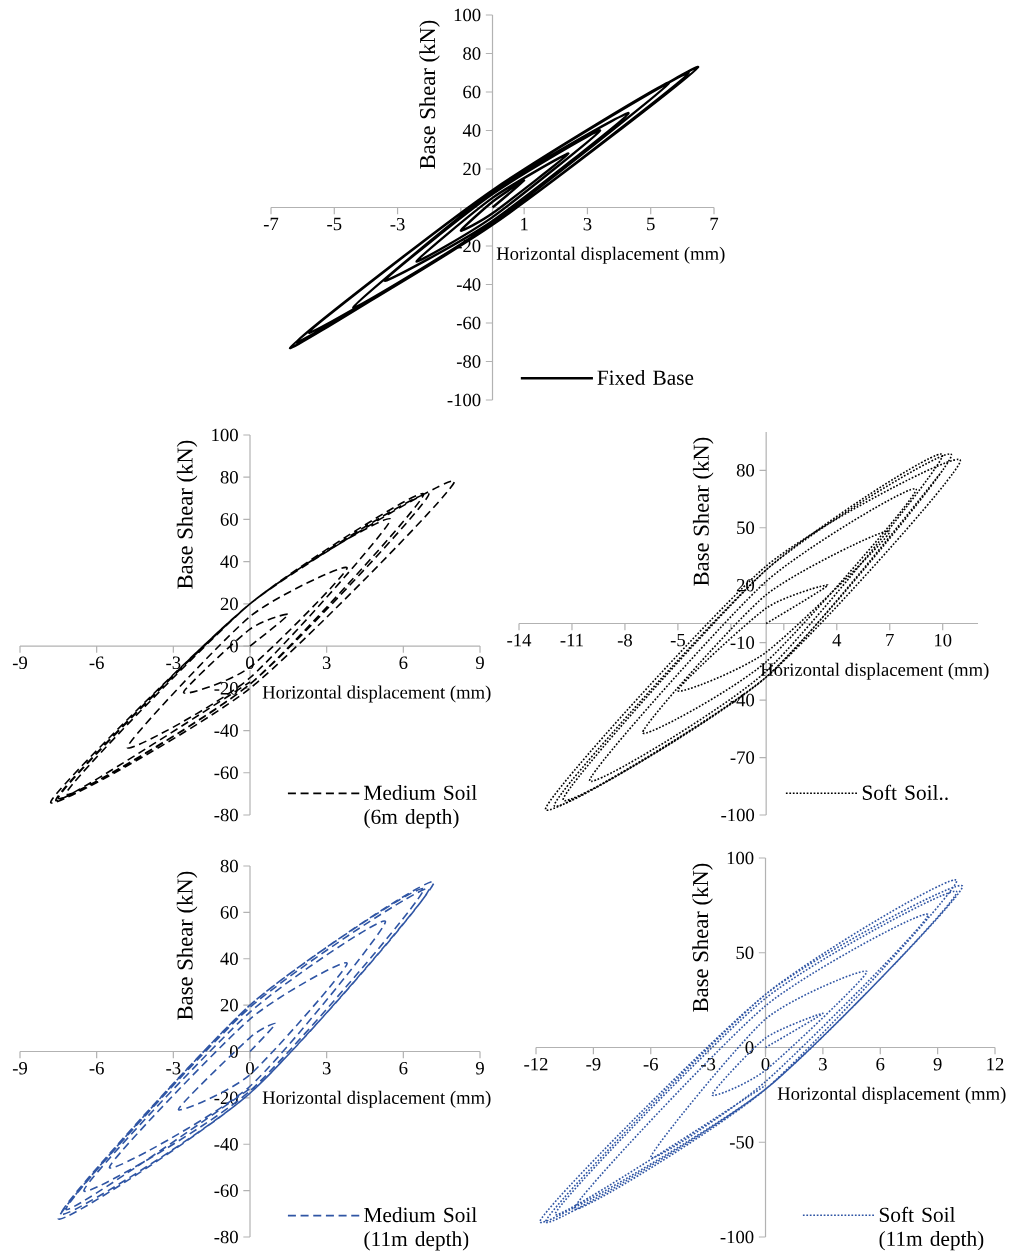 The image size is (1009, 1251). What do you see at coordinates (420, 1229) in the screenshot?
I see `legend-label: Medium Soil (11m depth)` at bounding box center [420, 1229].